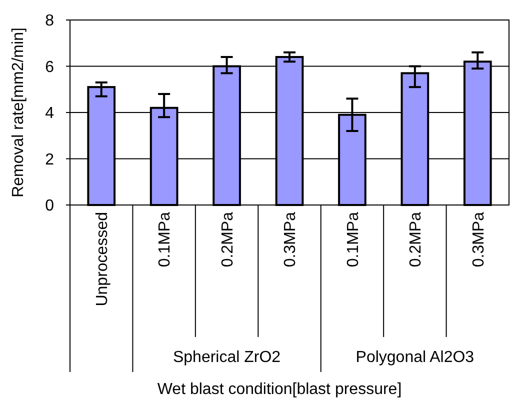 This screenshot has height=403, width=511. What do you see at coordinates (49, 113) in the screenshot?
I see `y-tick-label: 4` at bounding box center [49, 113].